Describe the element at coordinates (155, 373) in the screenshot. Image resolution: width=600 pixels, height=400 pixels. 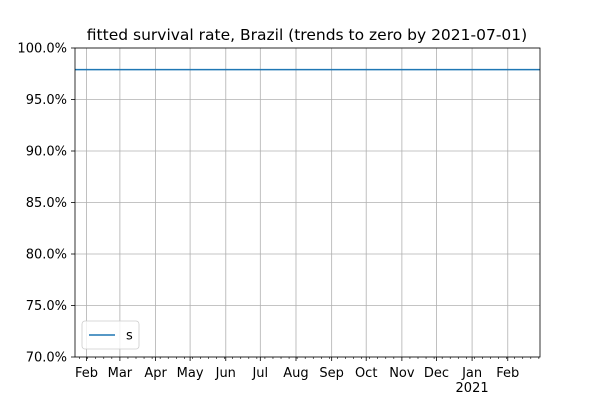
I see `x-tick-label: Apr` at that location.